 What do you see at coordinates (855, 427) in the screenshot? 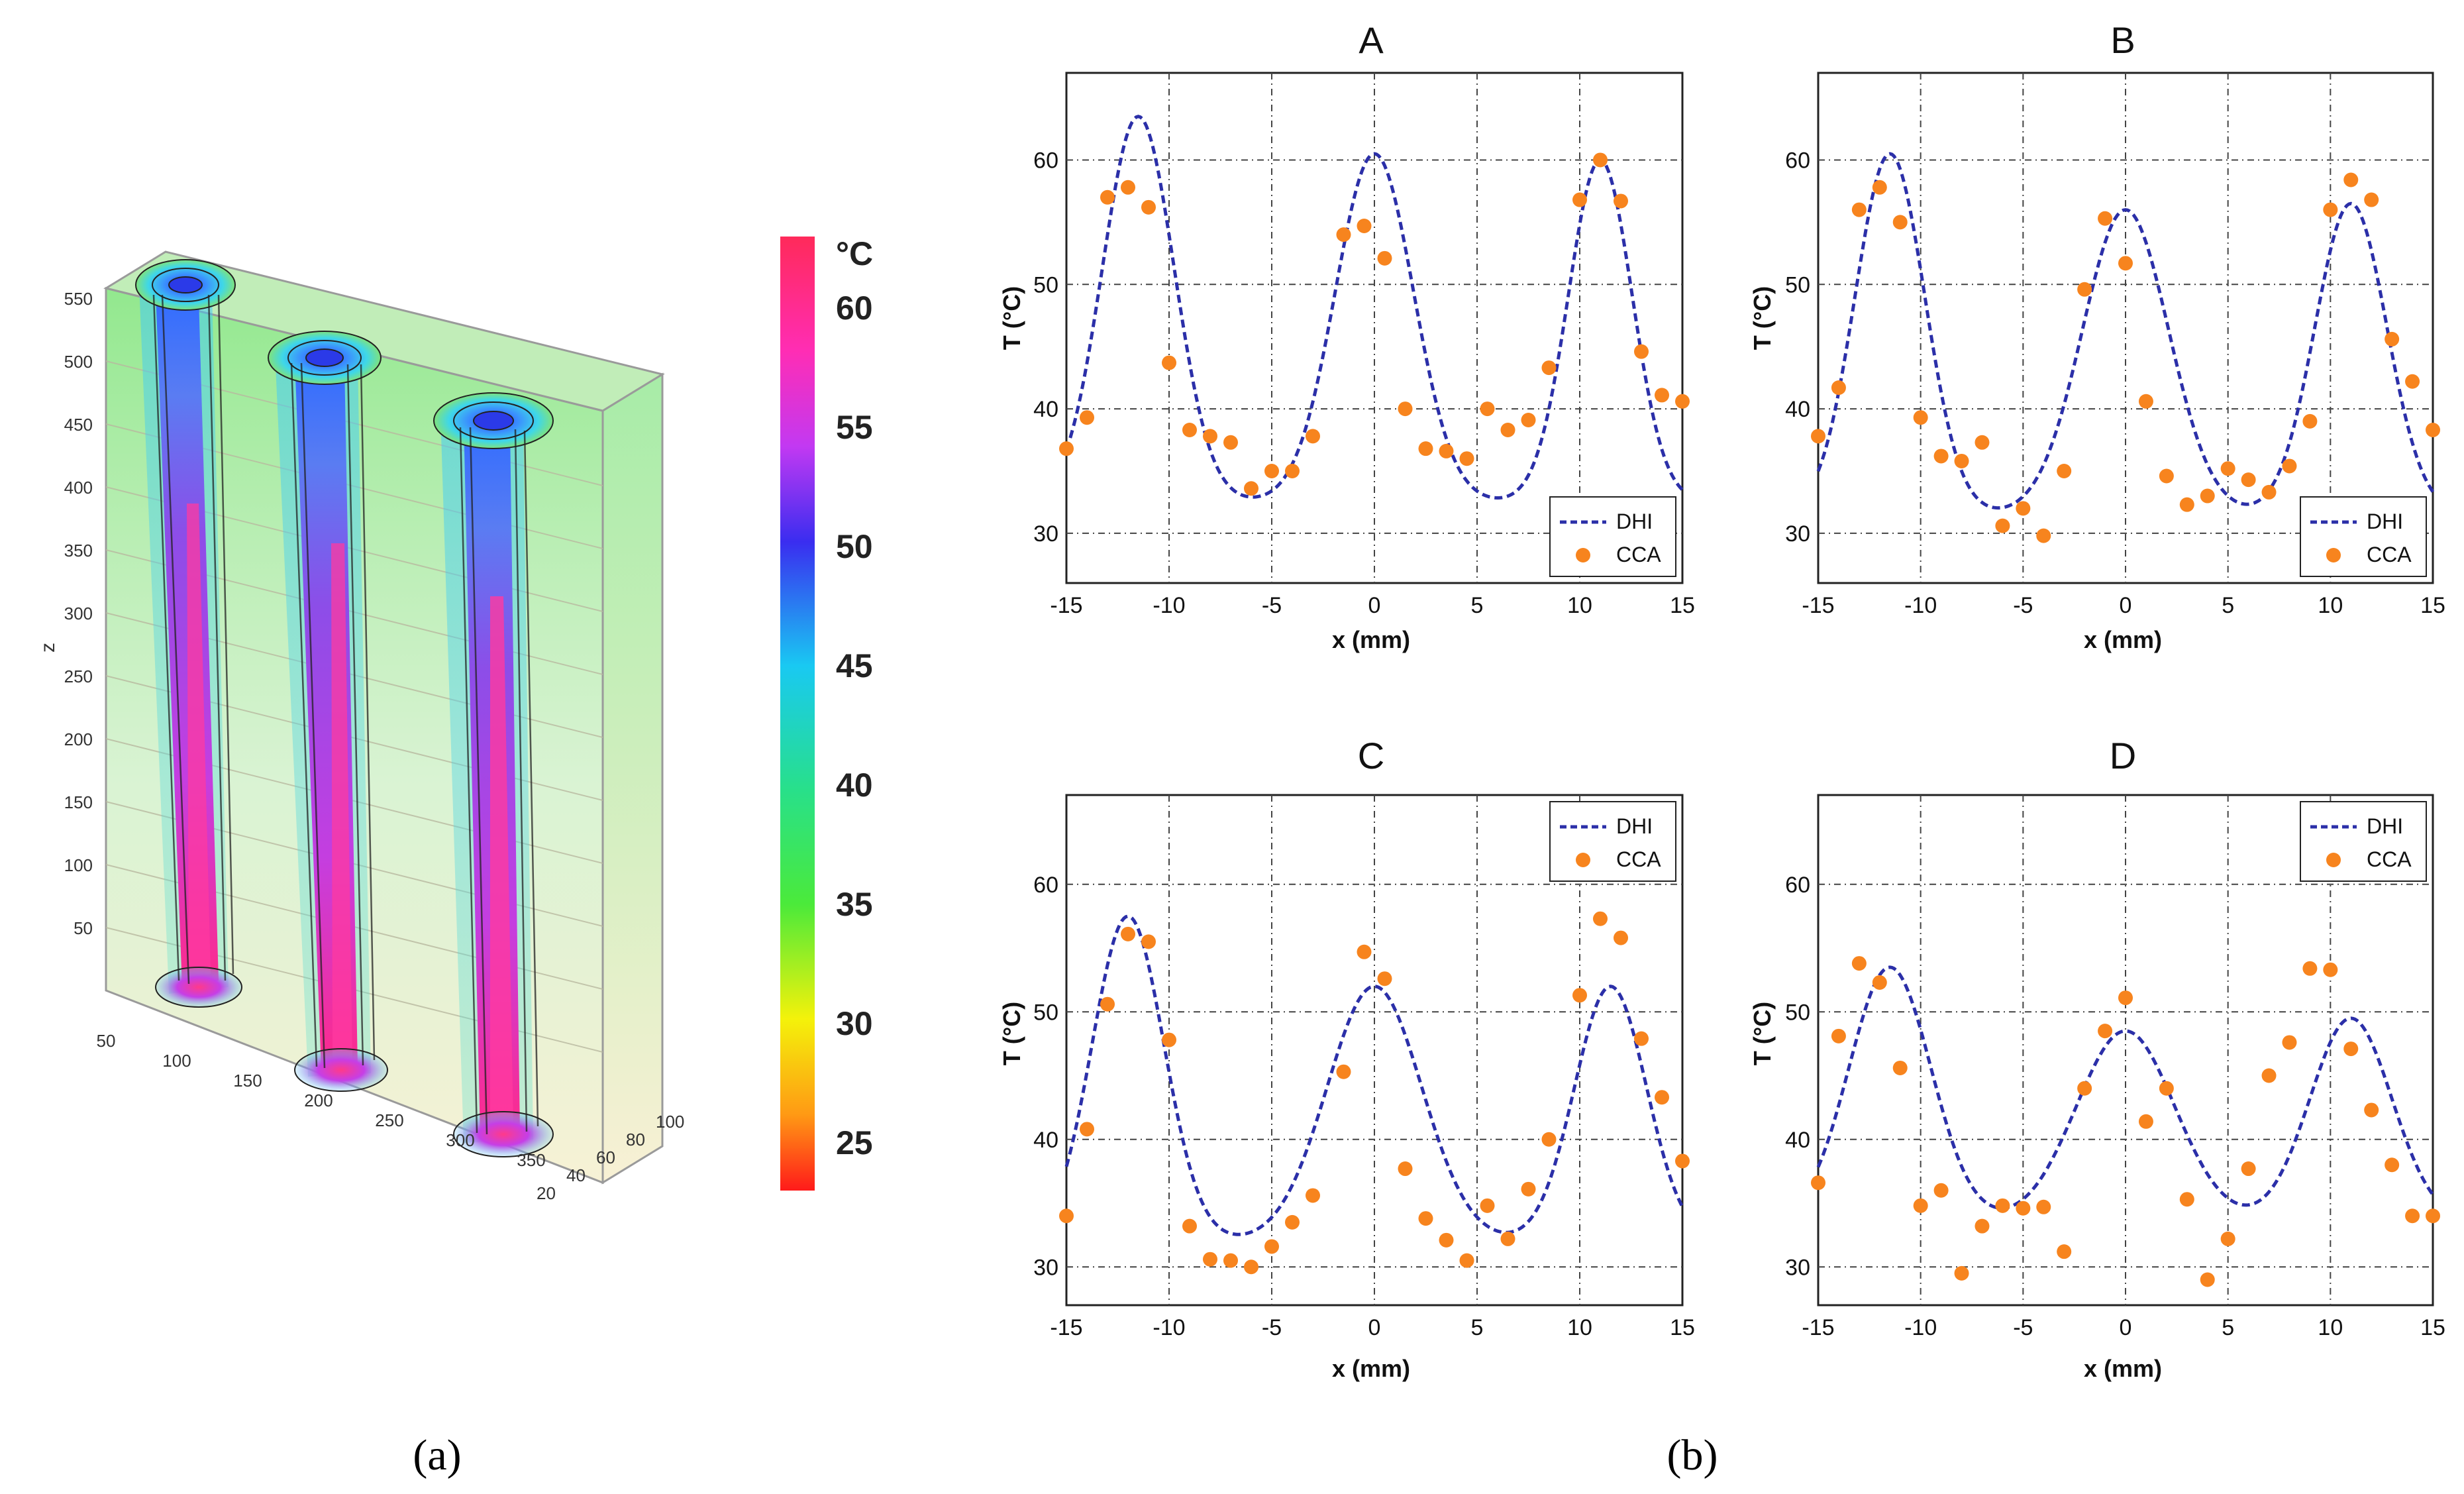
I see `colorbar-tick-label: 55` at bounding box center [855, 427].